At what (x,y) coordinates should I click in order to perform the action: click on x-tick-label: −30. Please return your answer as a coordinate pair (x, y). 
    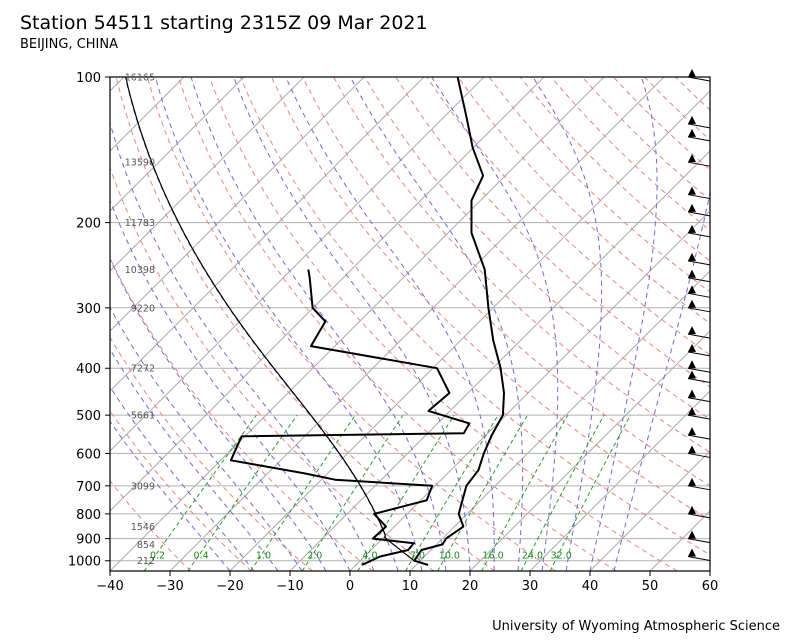
    Looking at the image, I should click on (169, 586).